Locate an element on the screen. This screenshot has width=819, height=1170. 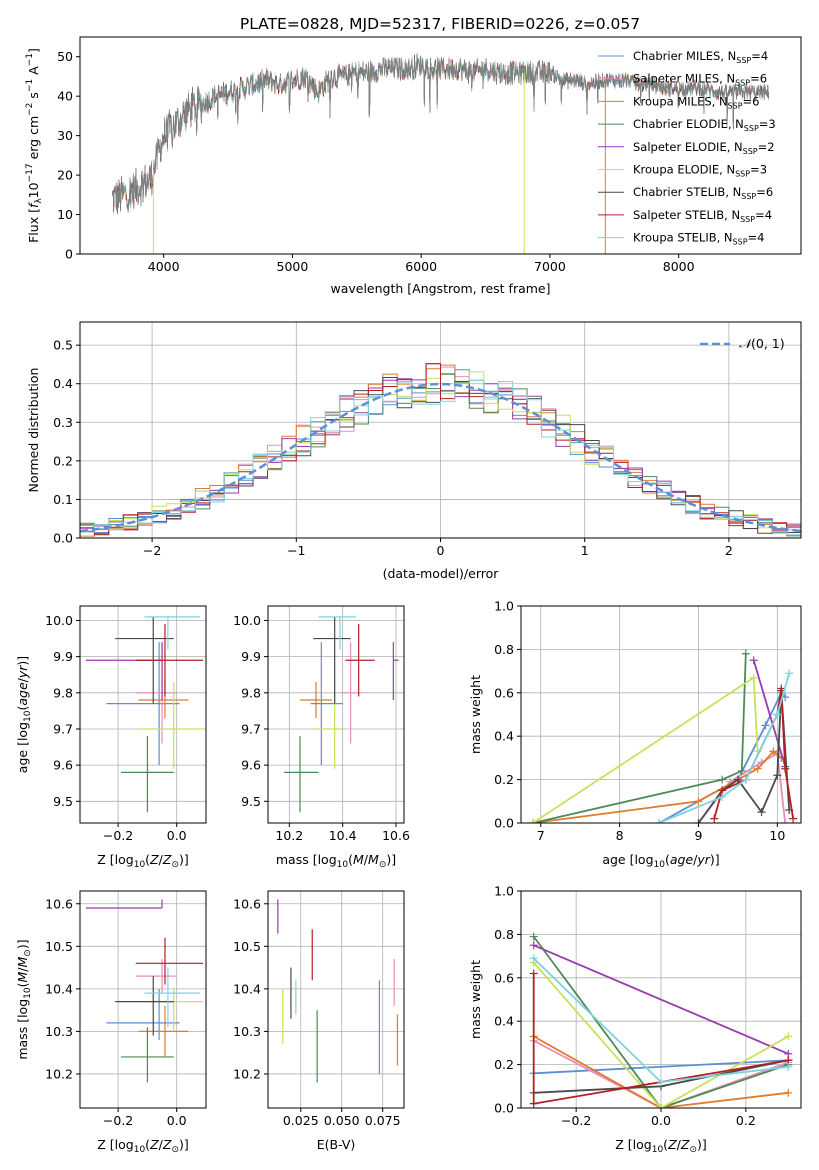
y-axis-label: Normed distribution is located at coordinates (33, 430).